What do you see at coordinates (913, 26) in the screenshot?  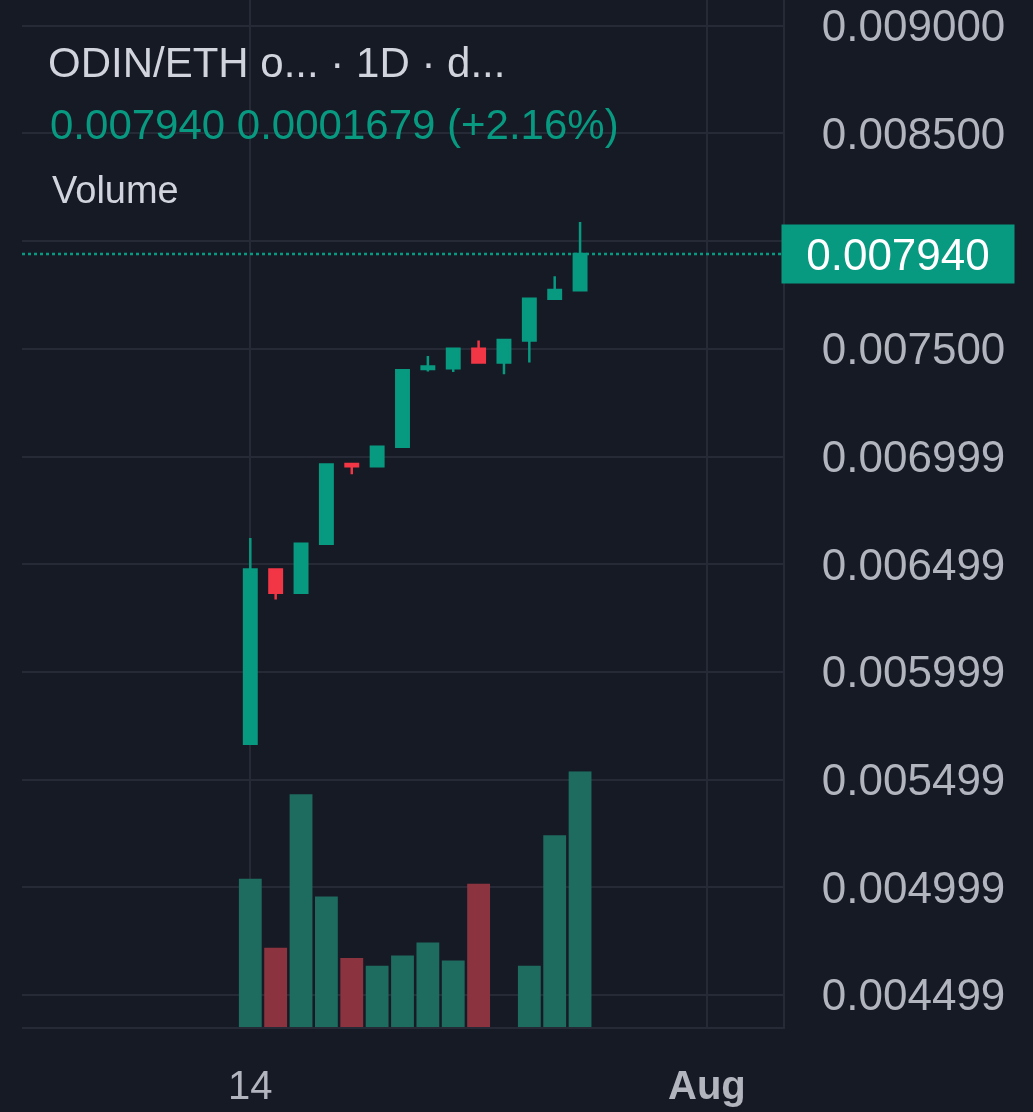 I see `y-tick-label: 0.009000` at bounding box center [913, 26].